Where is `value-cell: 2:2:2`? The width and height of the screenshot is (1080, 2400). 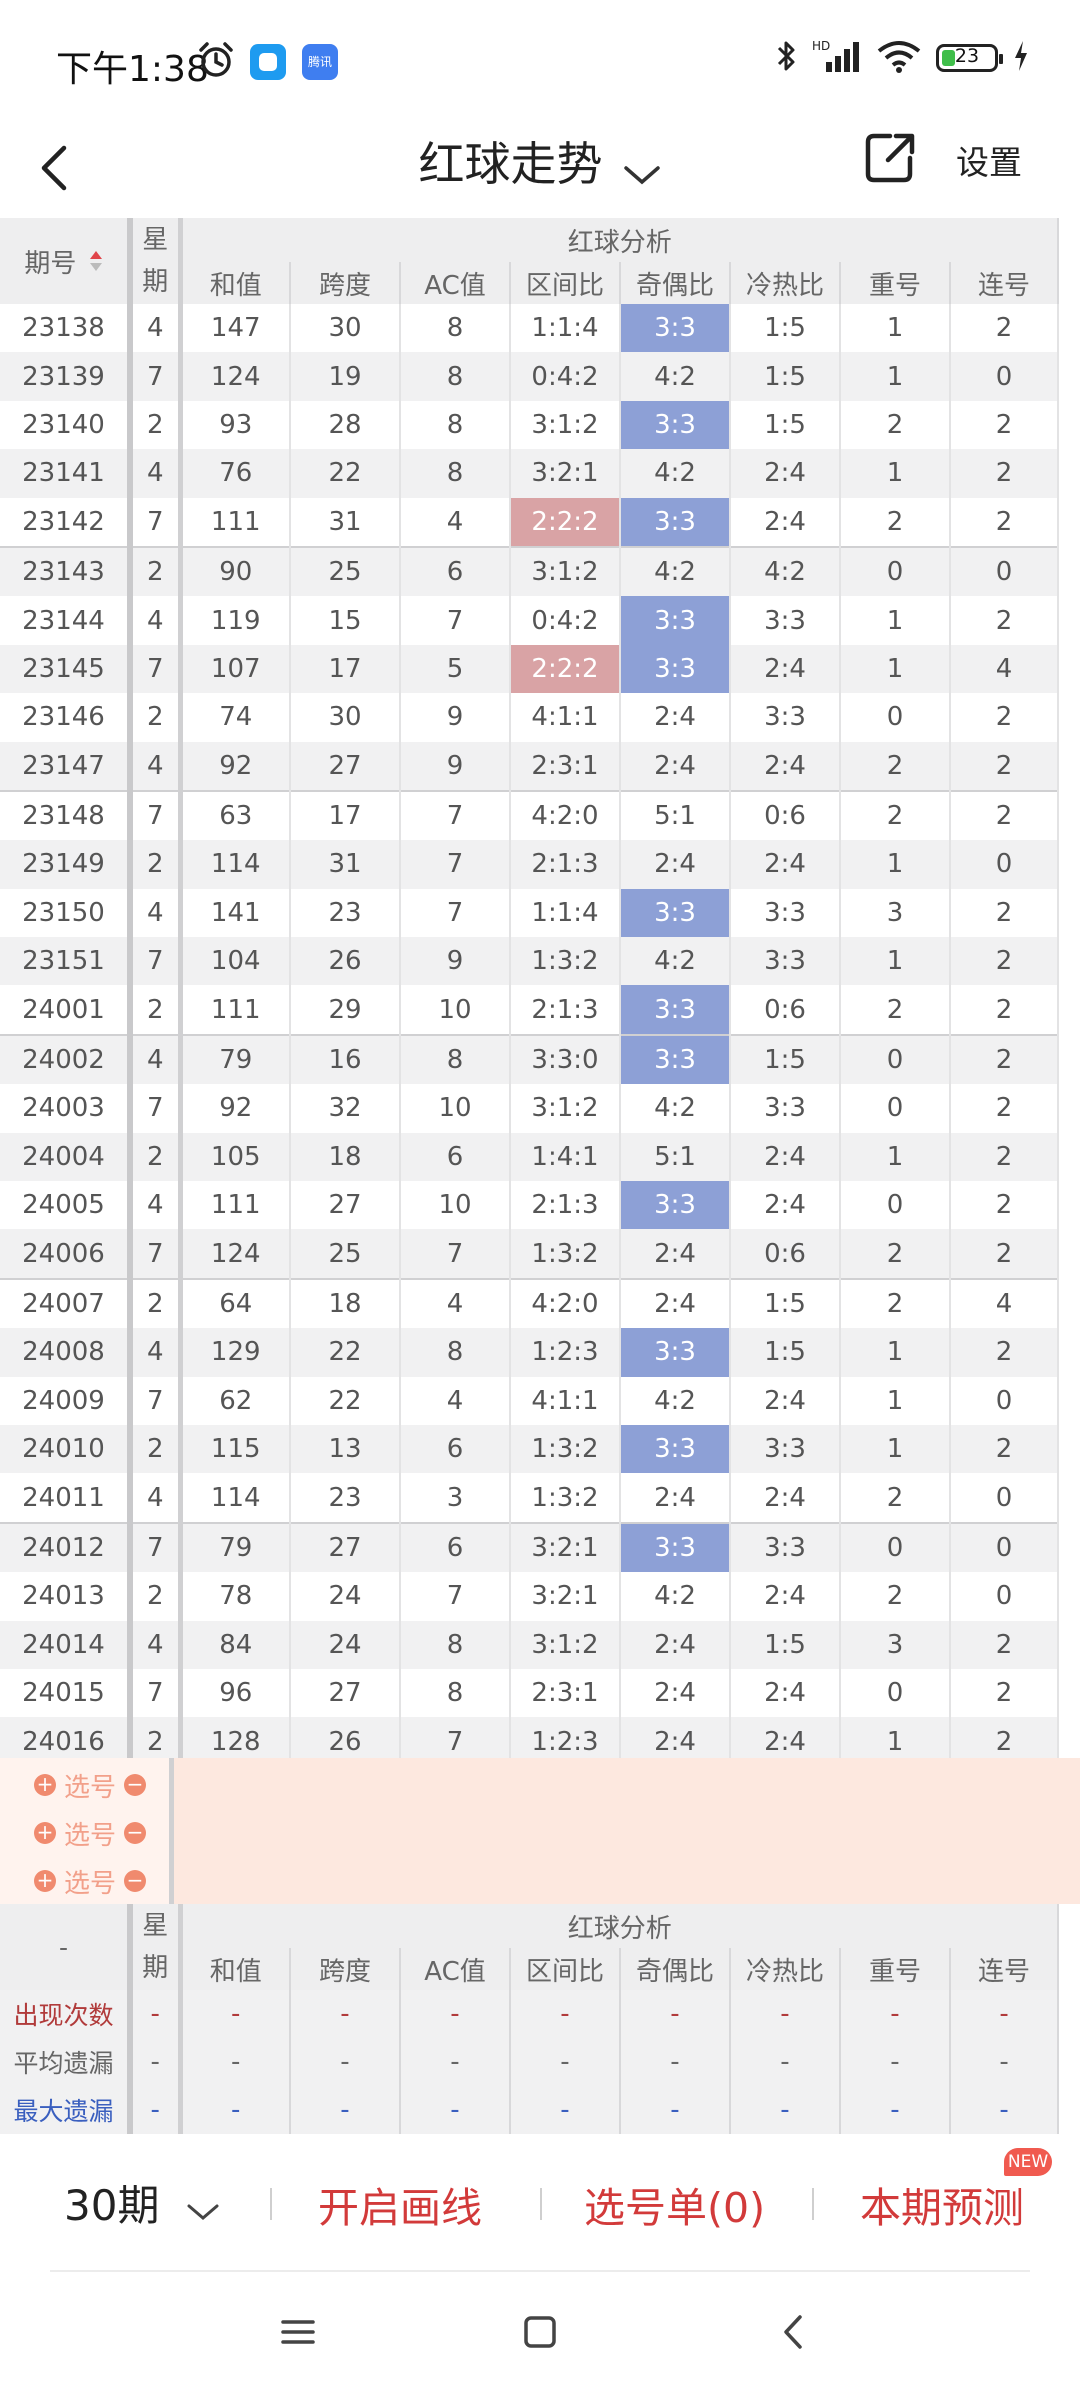
value-cell: 2:2:2 is located at coordinates (565, 522).